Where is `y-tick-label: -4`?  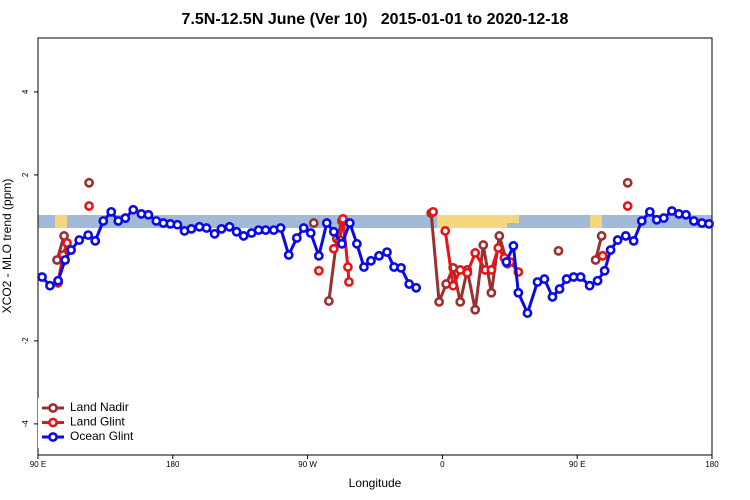
y-tick-label: -4 is located at coordinates (25, 424).